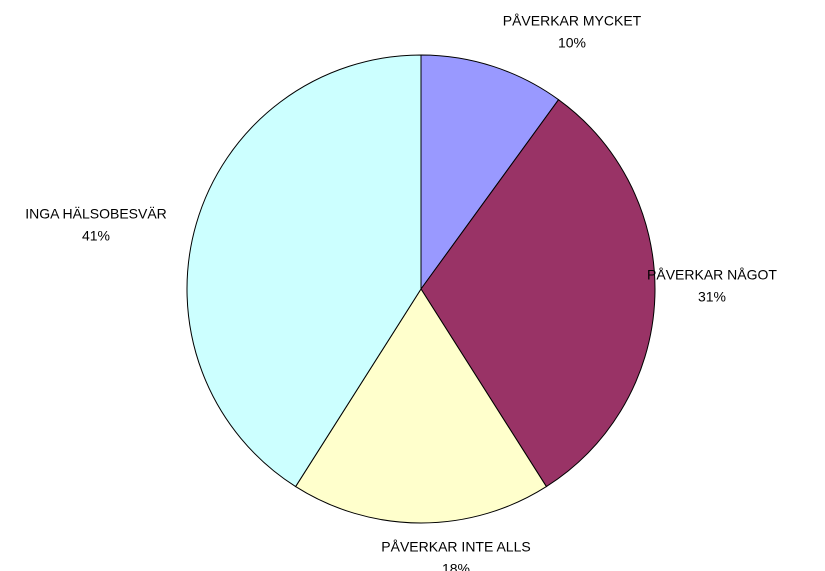  What do you see at coordinates (456, 566) in the screenshot?
I see `slice-value-label: 18%` at bounding box center [456, 566].